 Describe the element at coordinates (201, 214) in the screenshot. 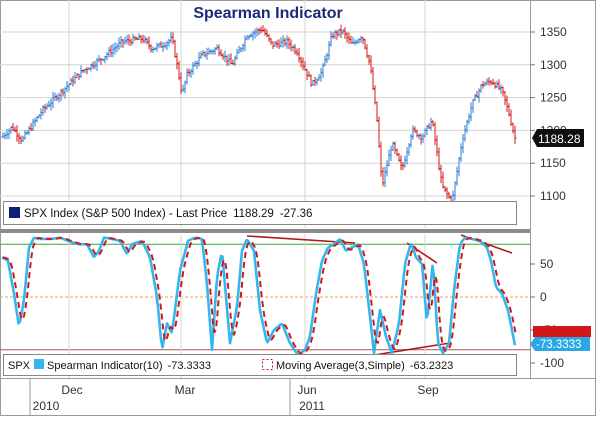

I see `legend-field: Last Price` at that location.